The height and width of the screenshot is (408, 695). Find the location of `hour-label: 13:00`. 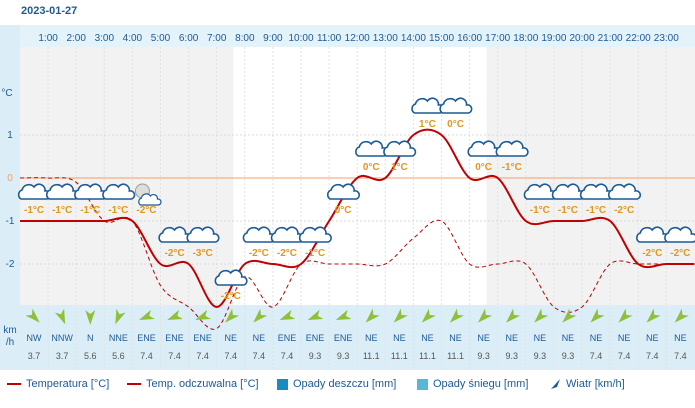

hour-label: 13:00 is located at coordinates (385, 38).